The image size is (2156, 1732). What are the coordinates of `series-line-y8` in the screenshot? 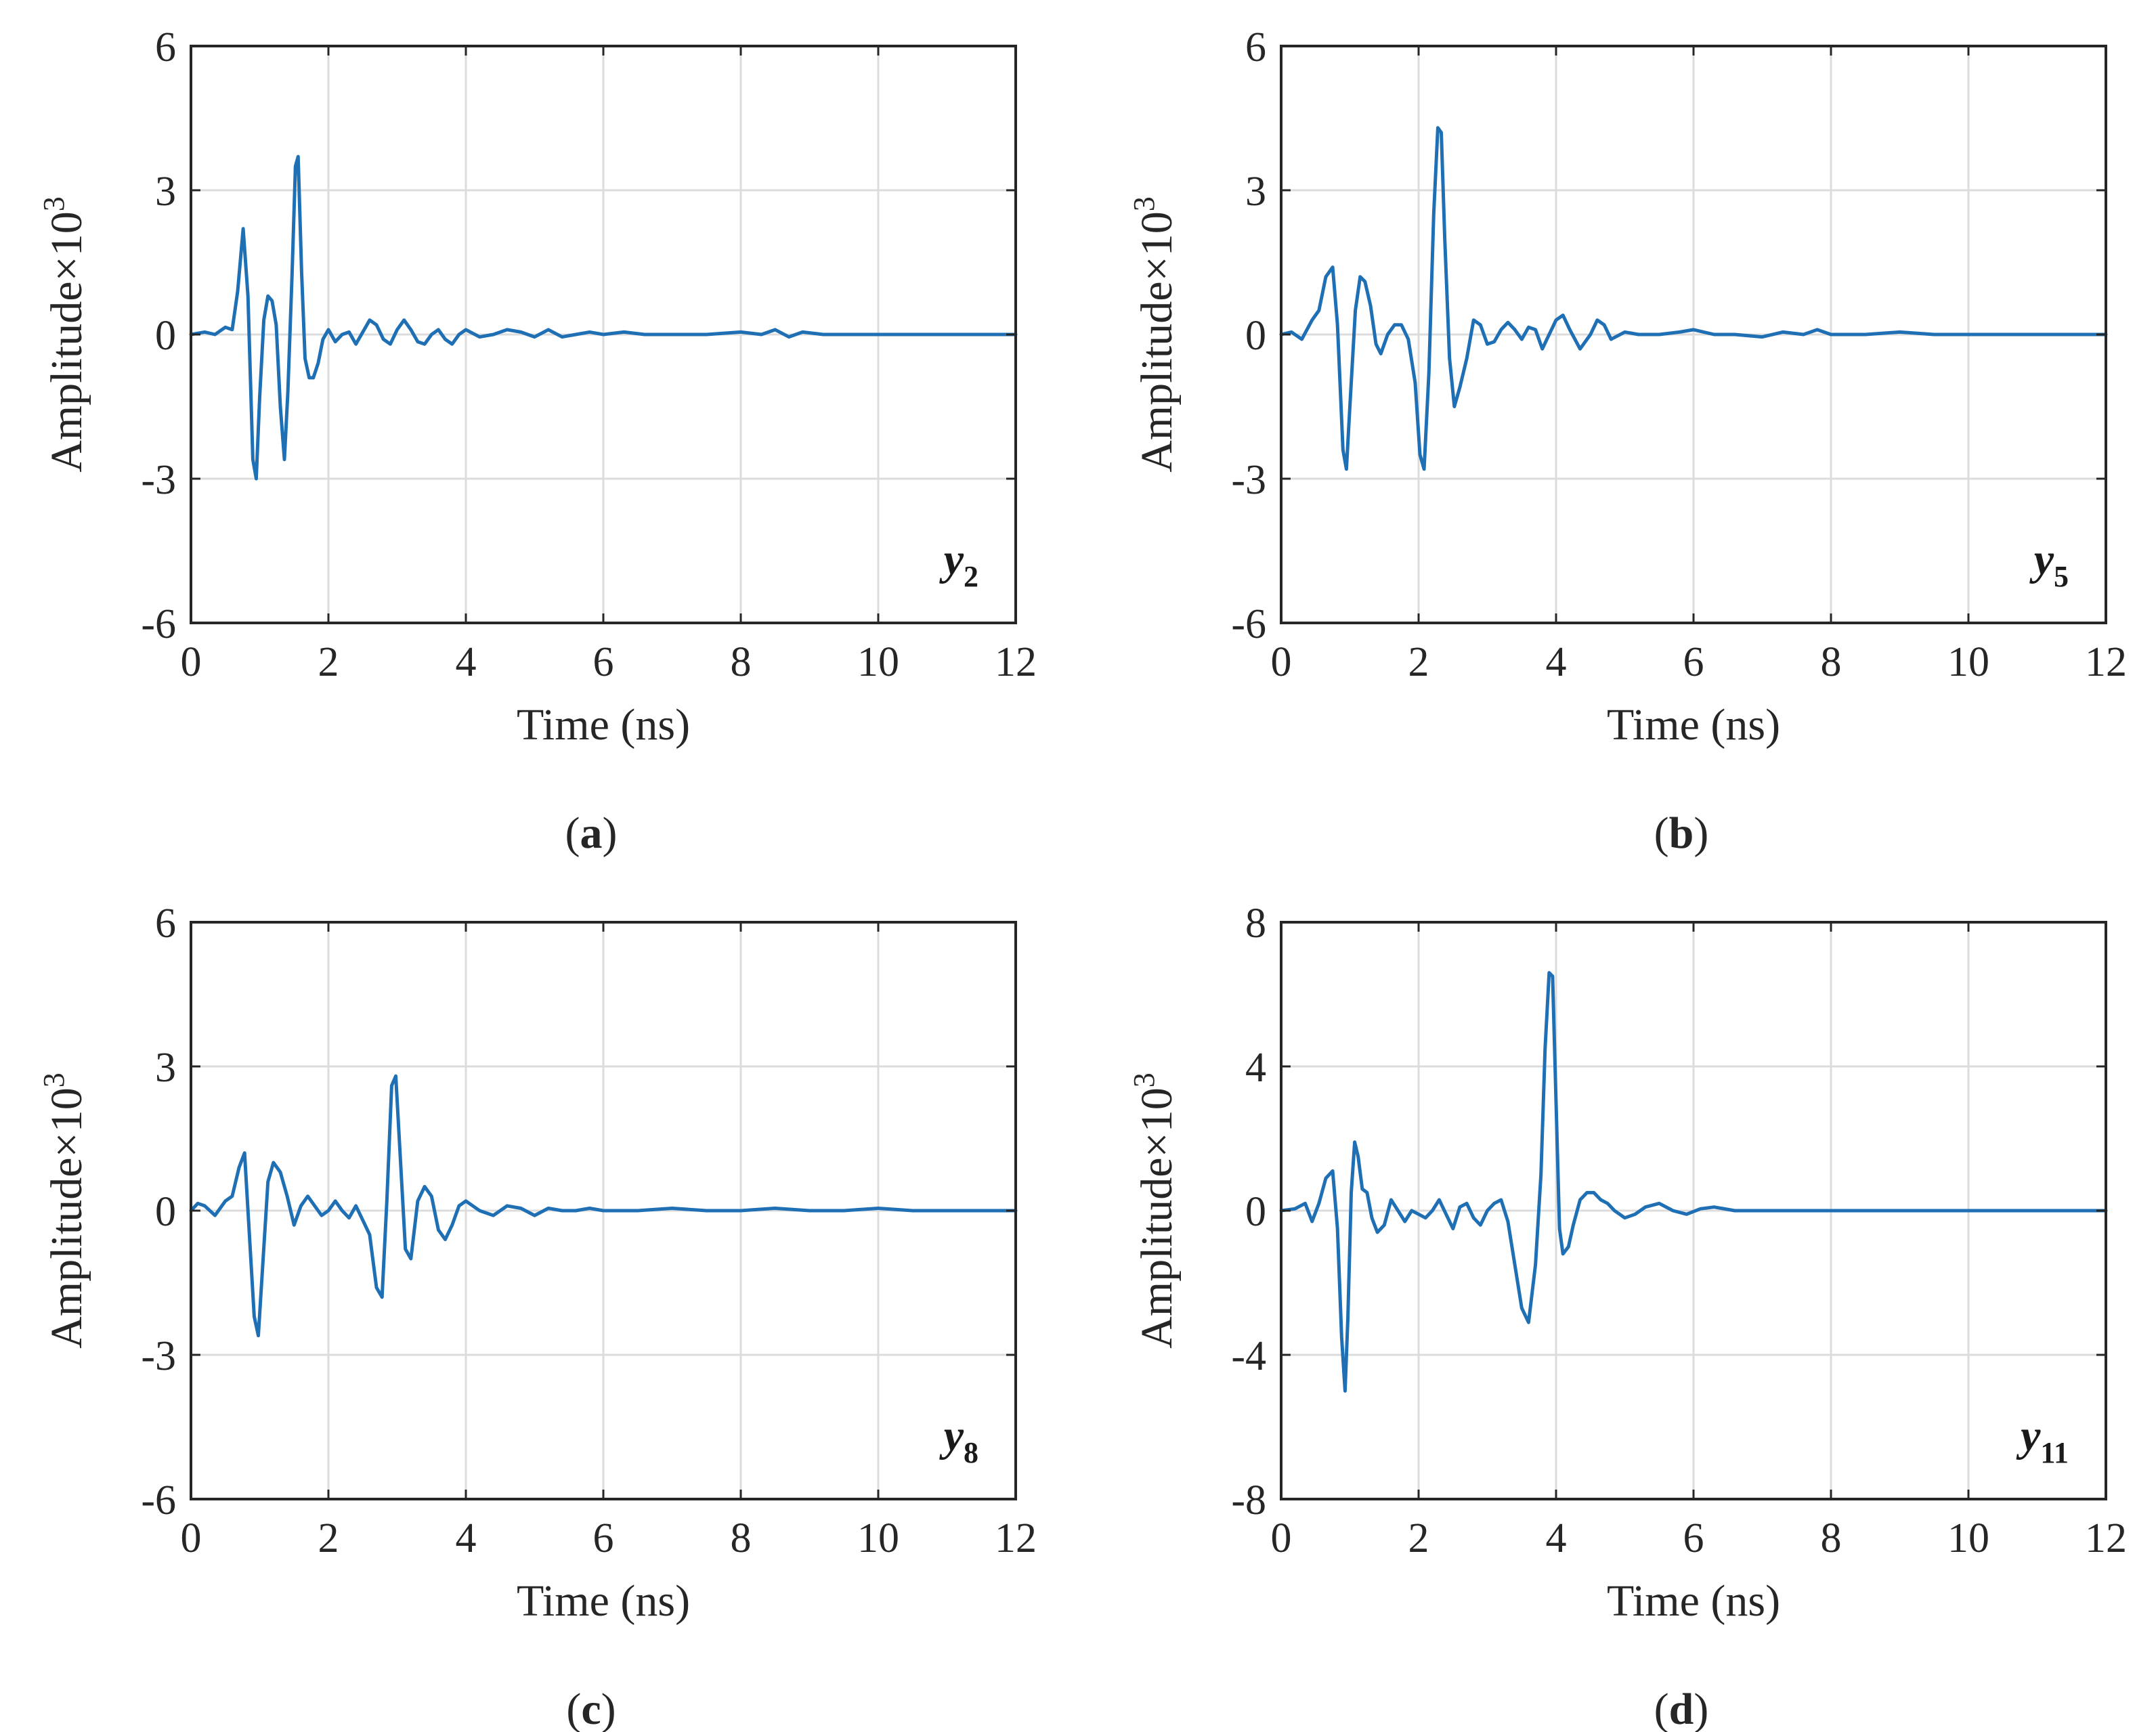 It's located at (603, 1206).